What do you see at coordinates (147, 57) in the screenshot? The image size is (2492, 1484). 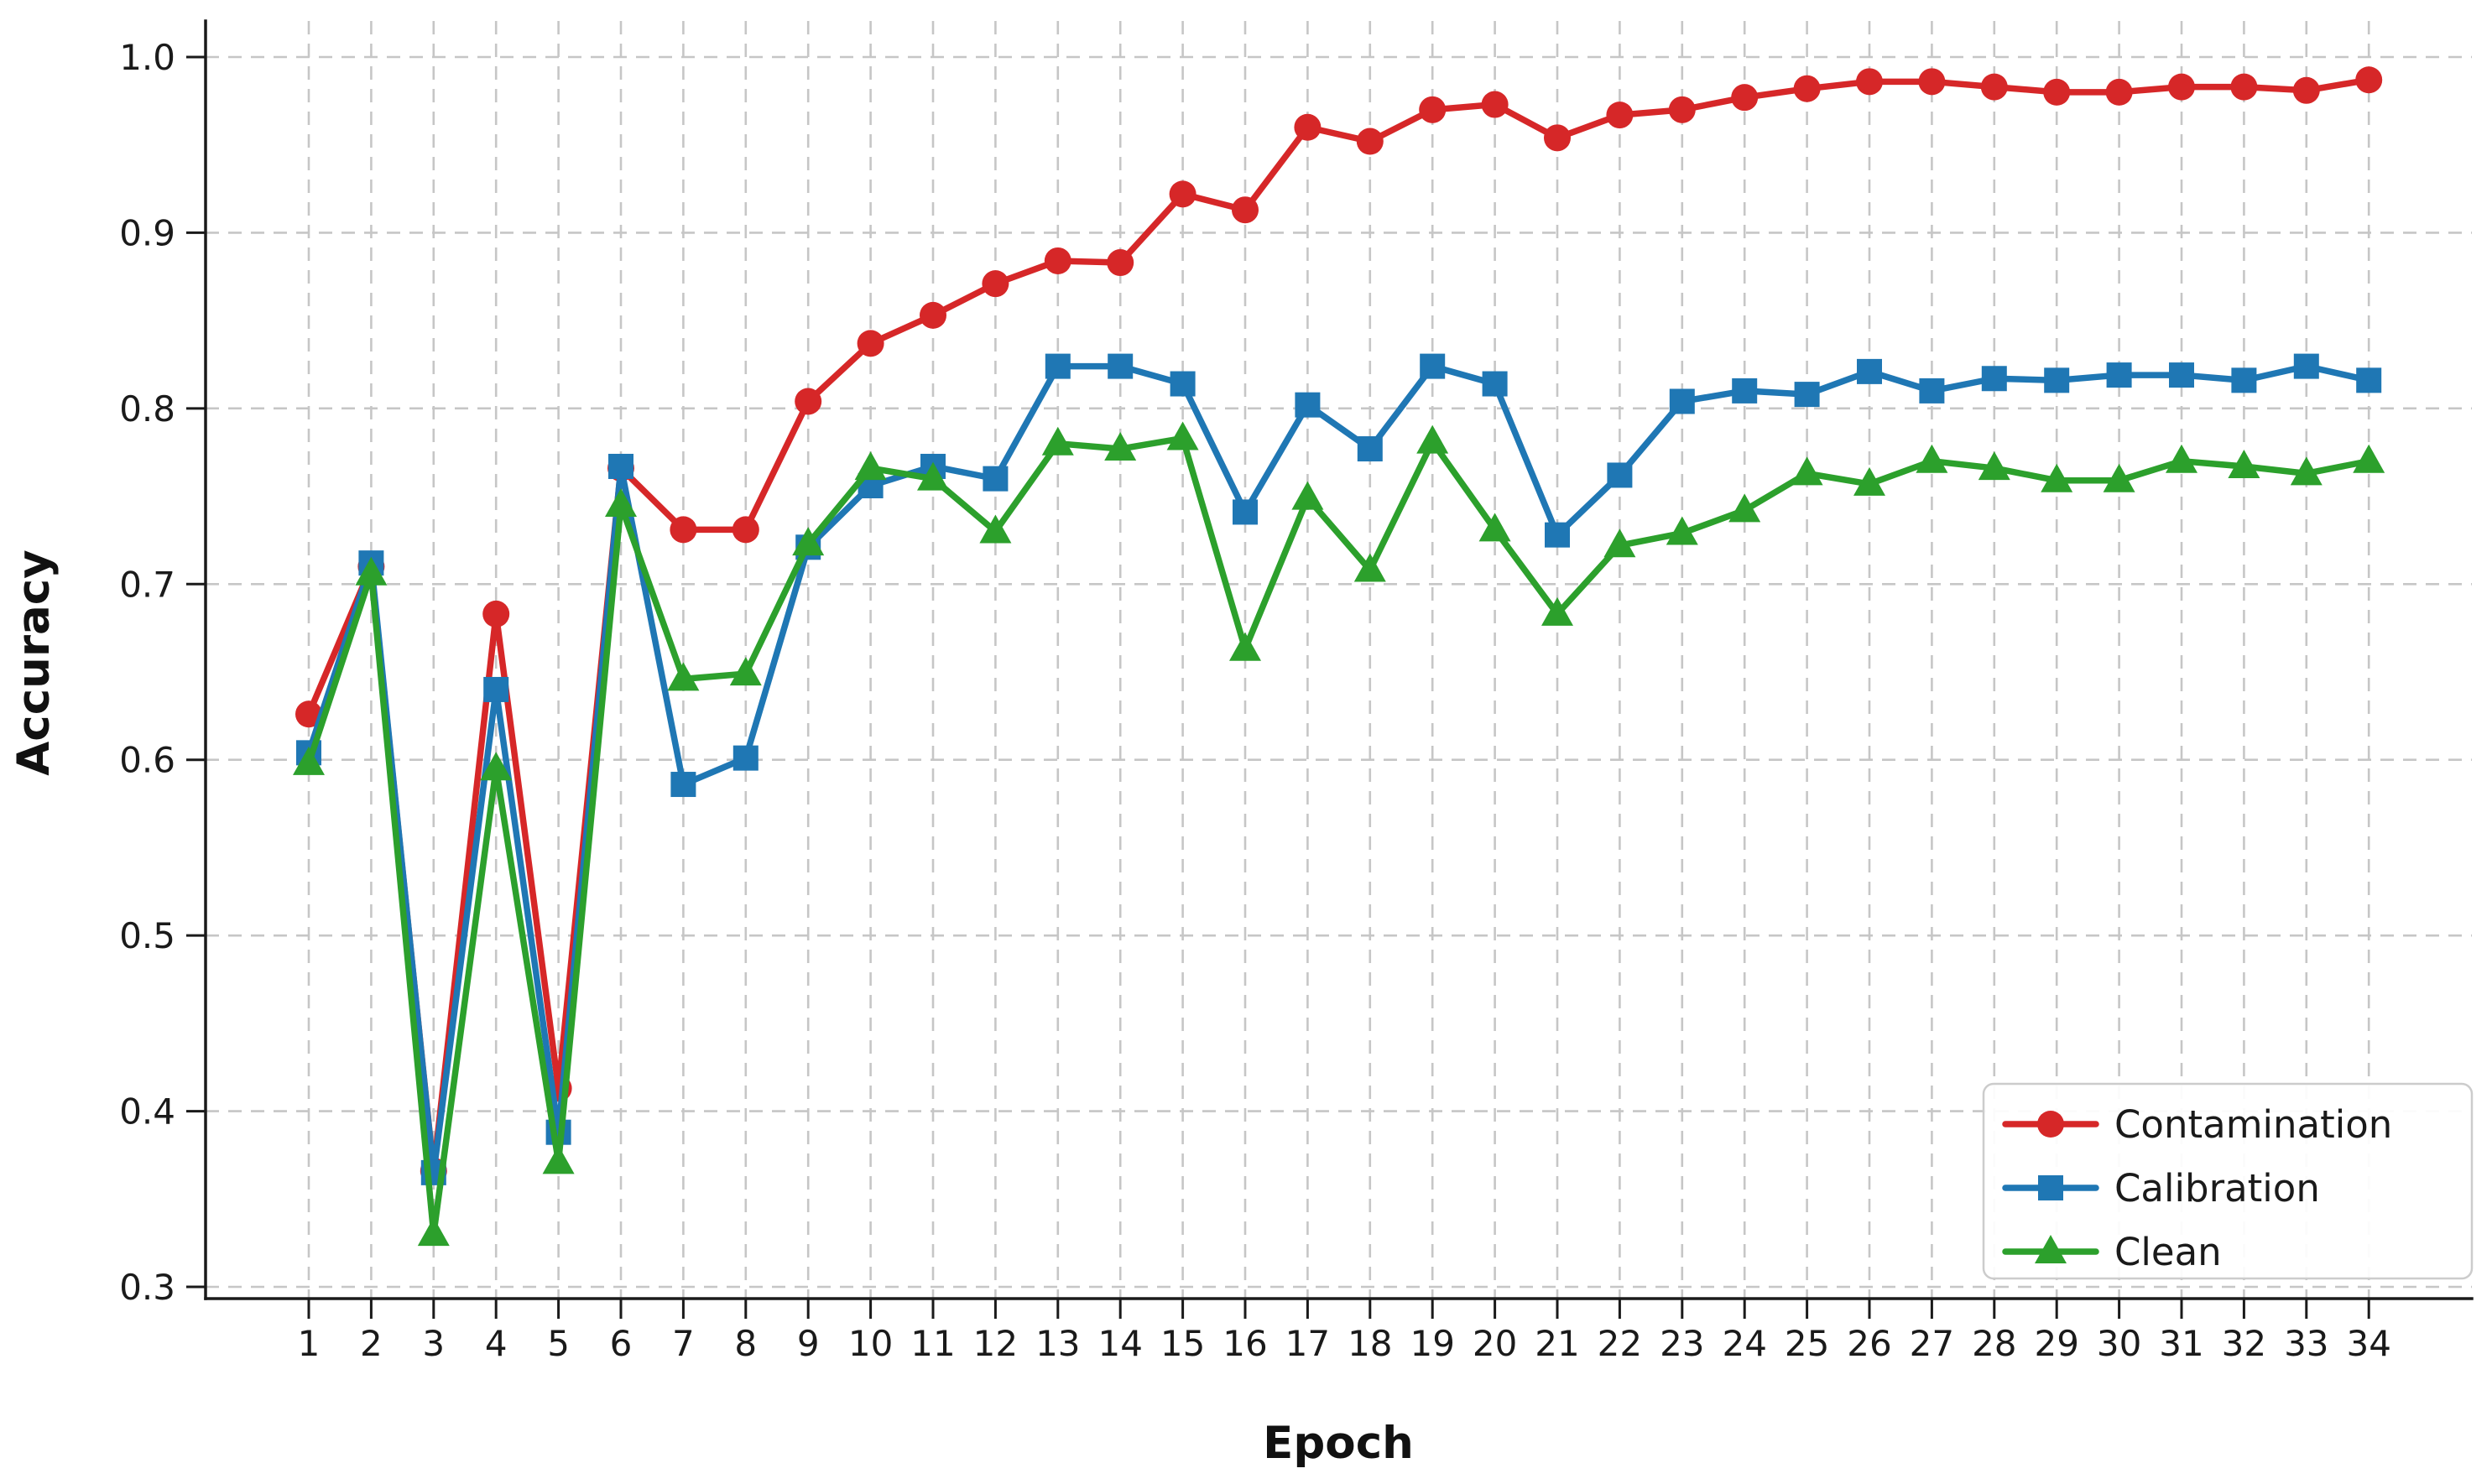 I see `y-tick-label: 1.0` at bounding box center [147, 57].